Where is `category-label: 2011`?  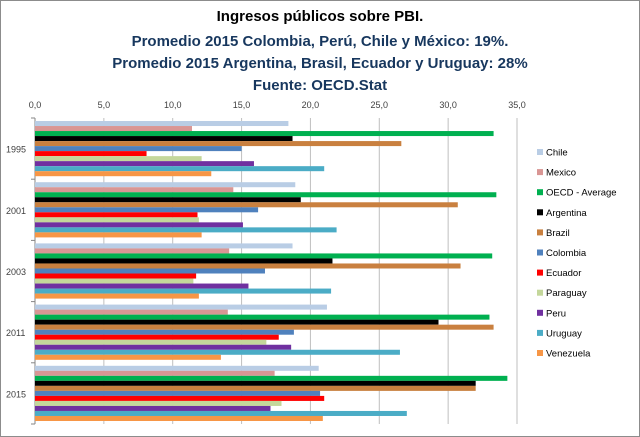 category-label: 2011 is located at coordinates (15, 333).